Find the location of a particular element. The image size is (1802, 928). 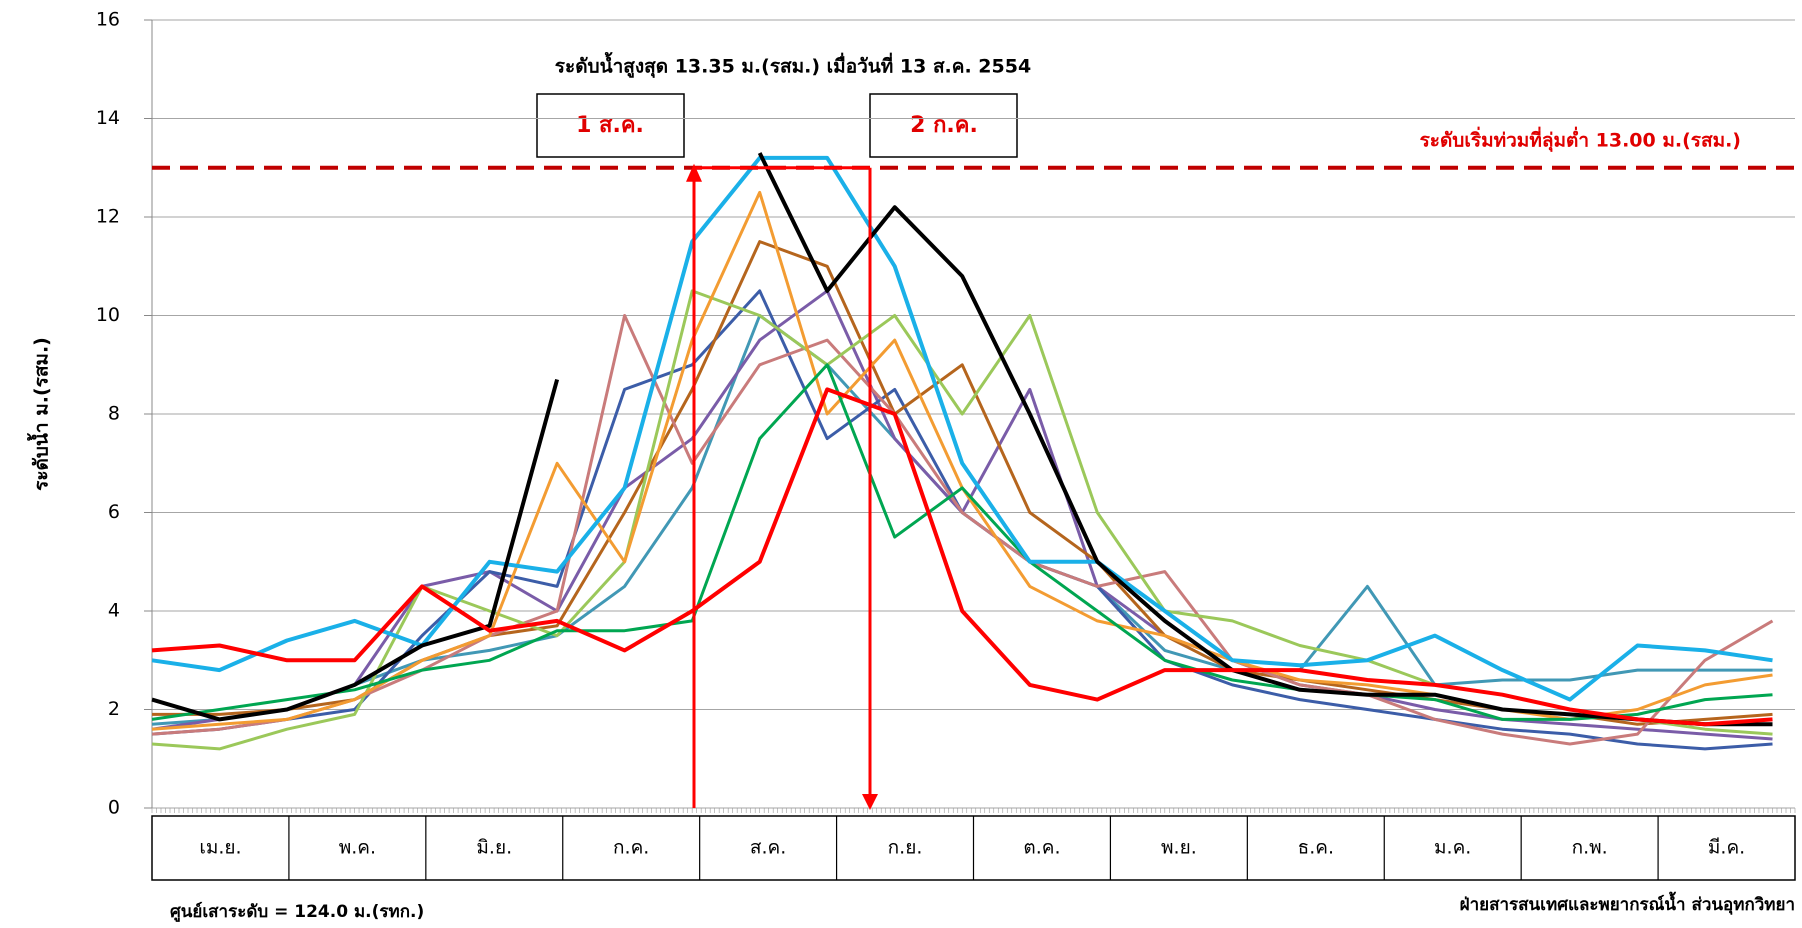

footer-left: ศูนย์เสาระดับ = 124.0 ม.(รทก.) is located at coordinates (297, 912).